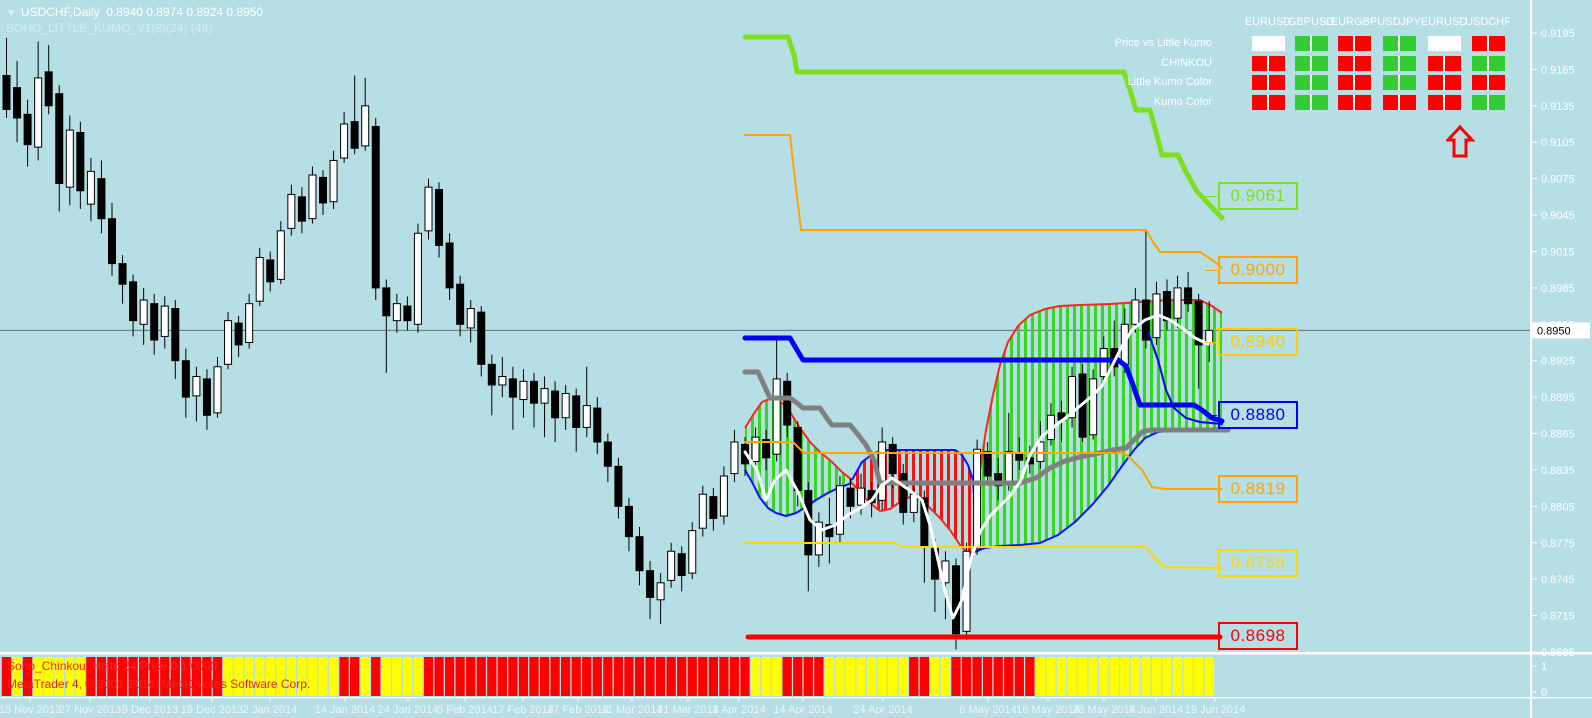 Image resolution: width=1592 pixels, height=718 pixels. I want to click on little-kumo-green-right, so click(1098, 426).